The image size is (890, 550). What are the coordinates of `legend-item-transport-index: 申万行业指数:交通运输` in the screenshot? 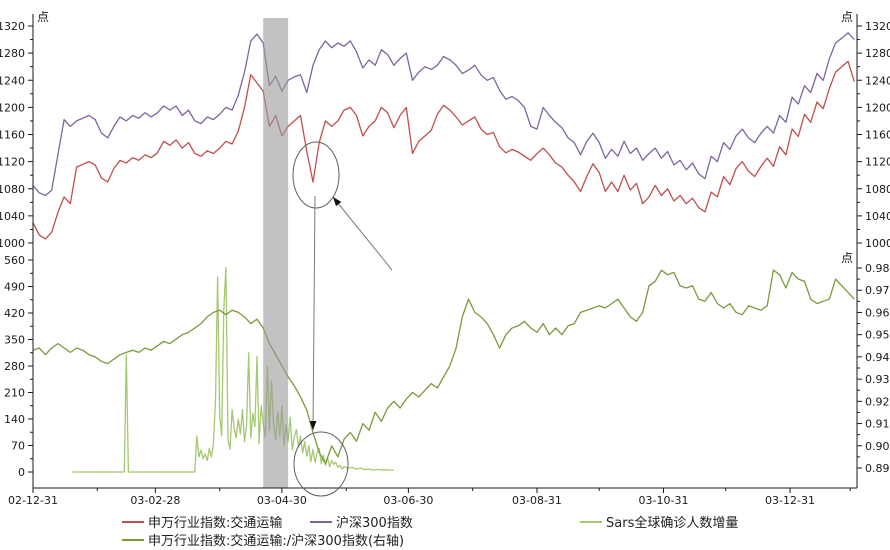 It's located at (202, 521).